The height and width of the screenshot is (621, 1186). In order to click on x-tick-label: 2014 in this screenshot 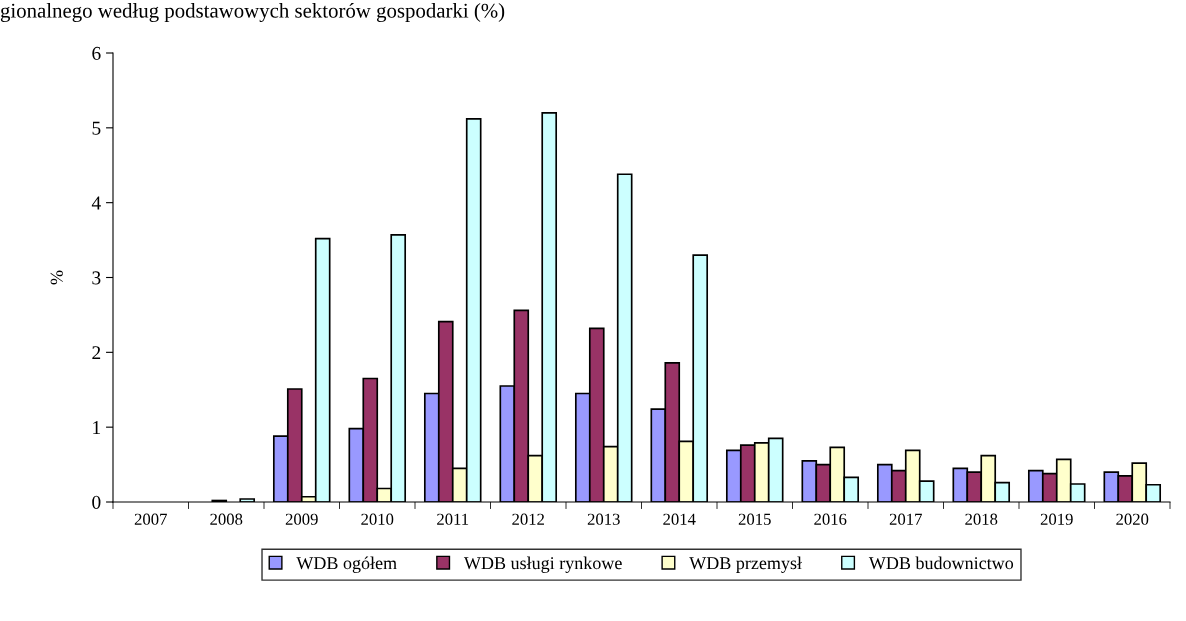, I will do `click(679, 519)`.